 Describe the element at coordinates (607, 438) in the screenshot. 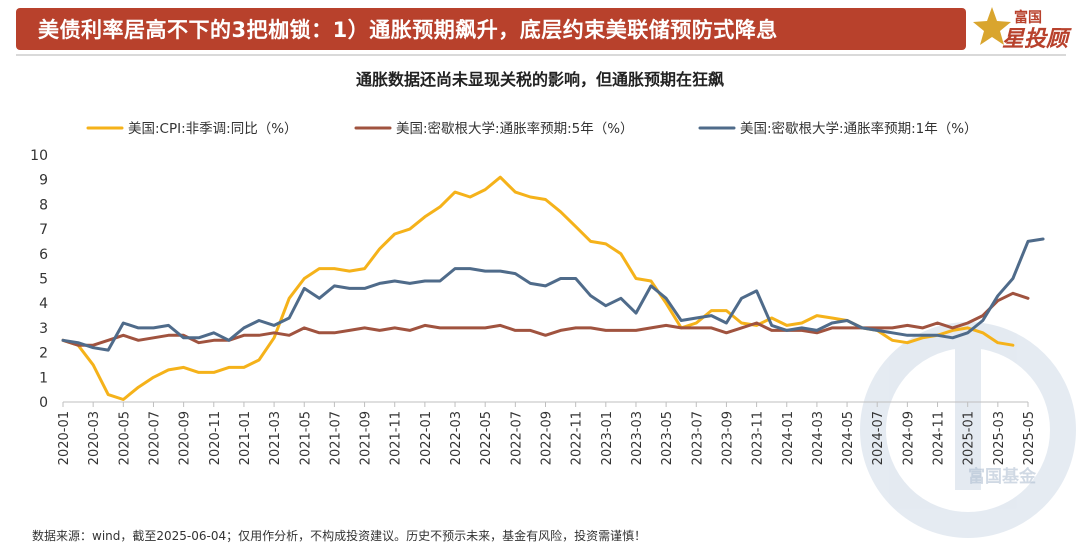

I see `x-tick-label: 2023-01` at that location.